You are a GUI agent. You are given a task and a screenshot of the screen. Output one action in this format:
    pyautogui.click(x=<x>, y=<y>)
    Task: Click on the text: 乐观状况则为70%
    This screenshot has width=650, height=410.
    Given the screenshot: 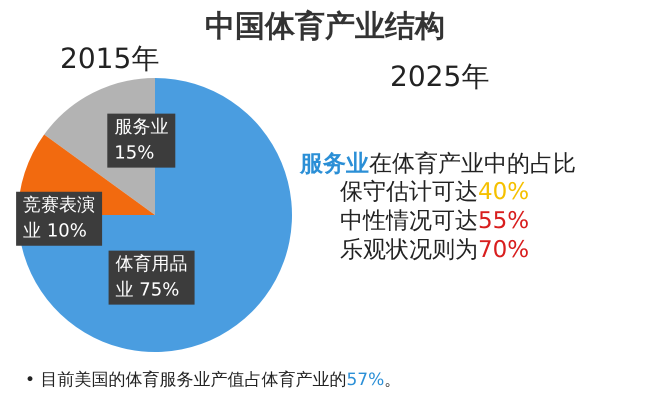 What is the action you would take?
    pyautogui.click(x=435, y=250)
    